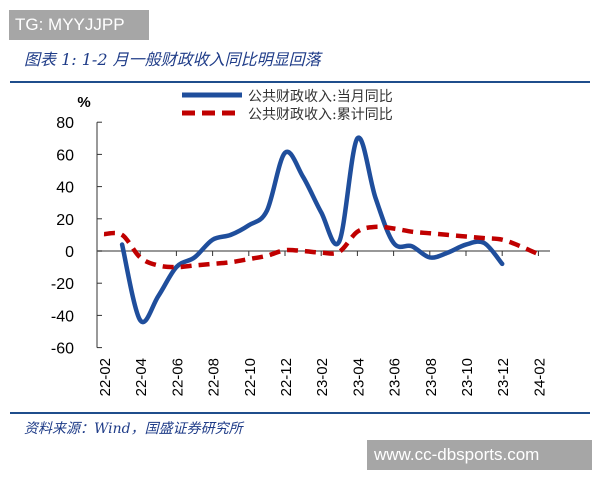 This screenshot has height=480, width=600. What do you see at coordinates (141, 377) in the screenshot?
I see `x-tick-label: 22-04` at bounding box center [141, 377].